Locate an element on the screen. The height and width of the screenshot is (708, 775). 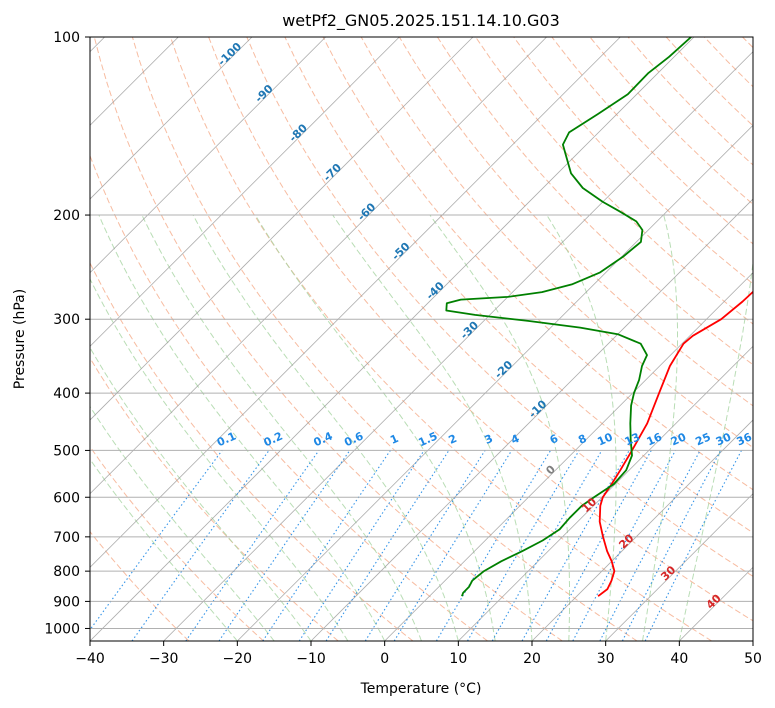
x-tick-label: 0 is located at coordinates (384, 659).